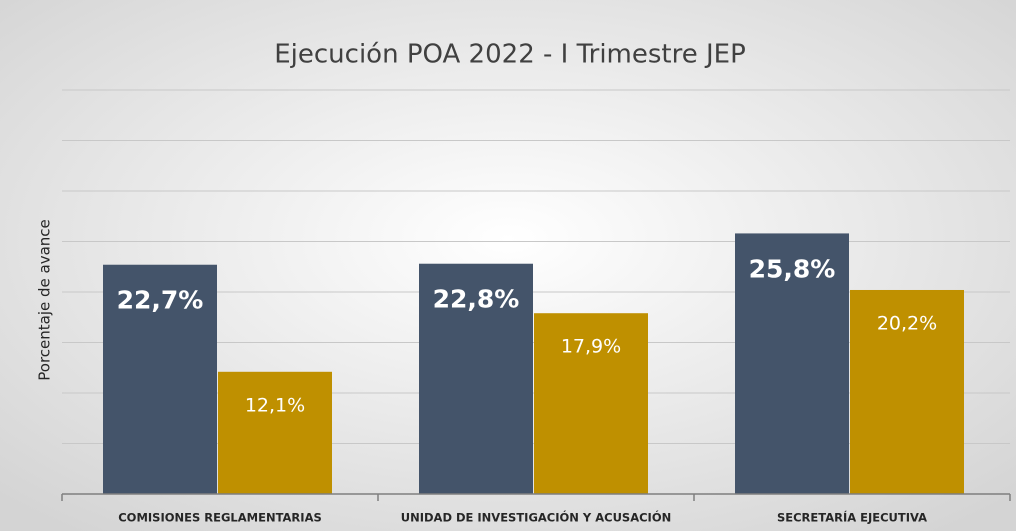  I want to click on x-tick-label: SECRETARÍA EJECUTIVA, so click(852, 517).